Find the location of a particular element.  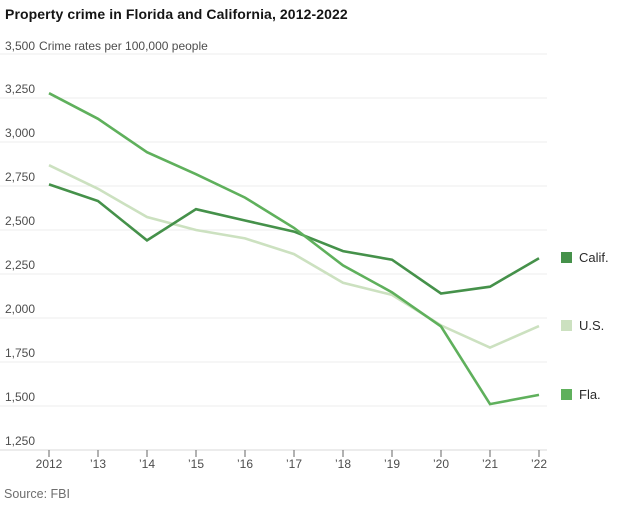

legend-entry-fla: Fla. is located at coordinates (581, 394).